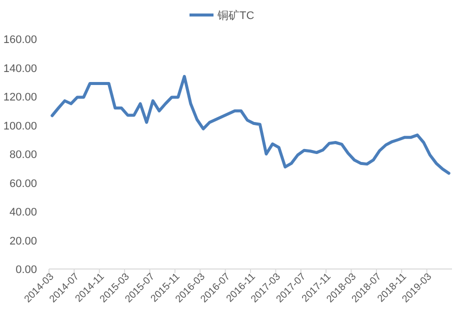 The width and height of the screenshot is (459, 320). Describe the element at coordinates (20, 40) in the screenshot. I see `y-tick-label: 160.00` at that location.